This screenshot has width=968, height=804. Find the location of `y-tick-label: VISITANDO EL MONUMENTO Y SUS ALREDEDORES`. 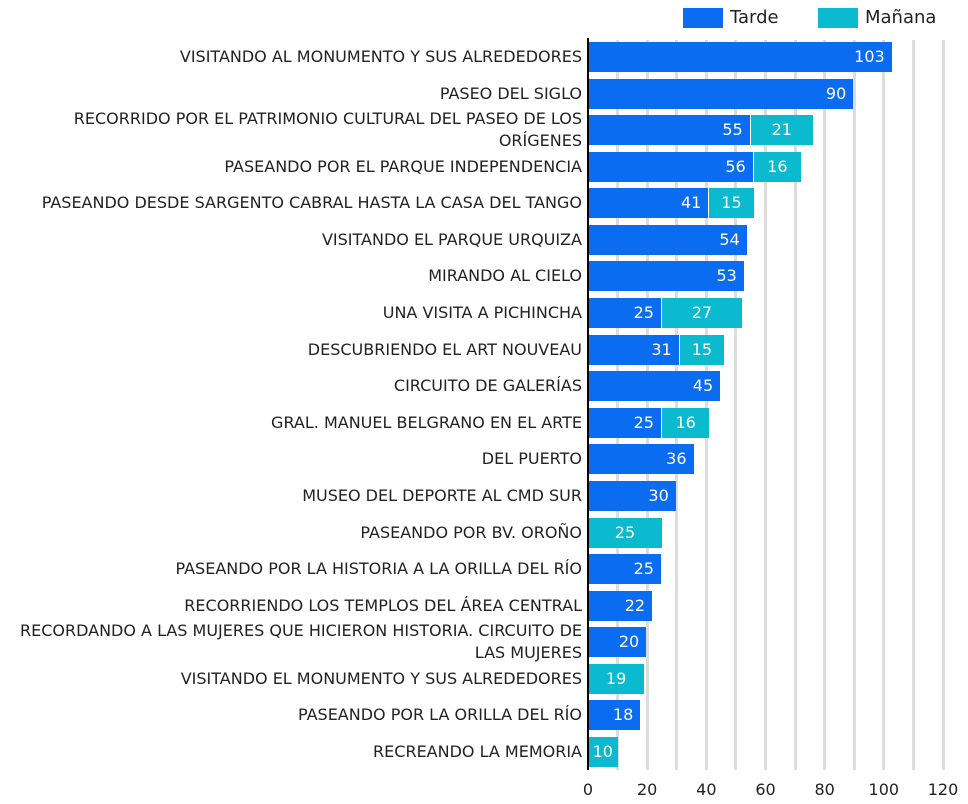

y-tick-label: VISITANDO EL MONUMENTO Y SUS ALREDEDORES is located at coordinates (381, 678).